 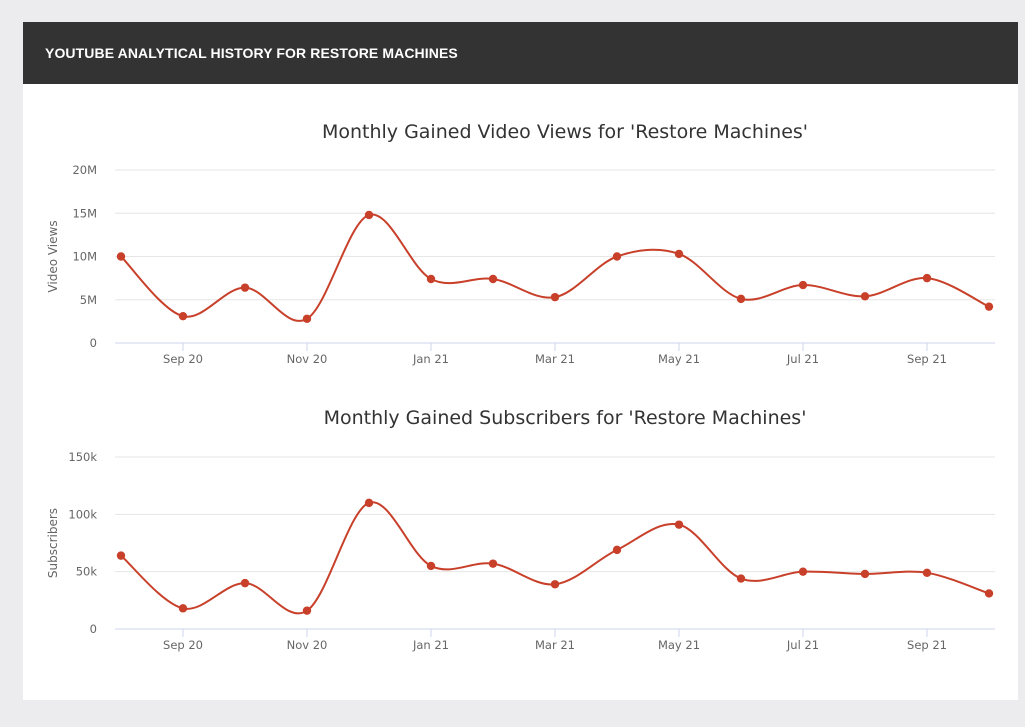 I want to click on y-tick-label: 20M, so click(x=84, y=170).